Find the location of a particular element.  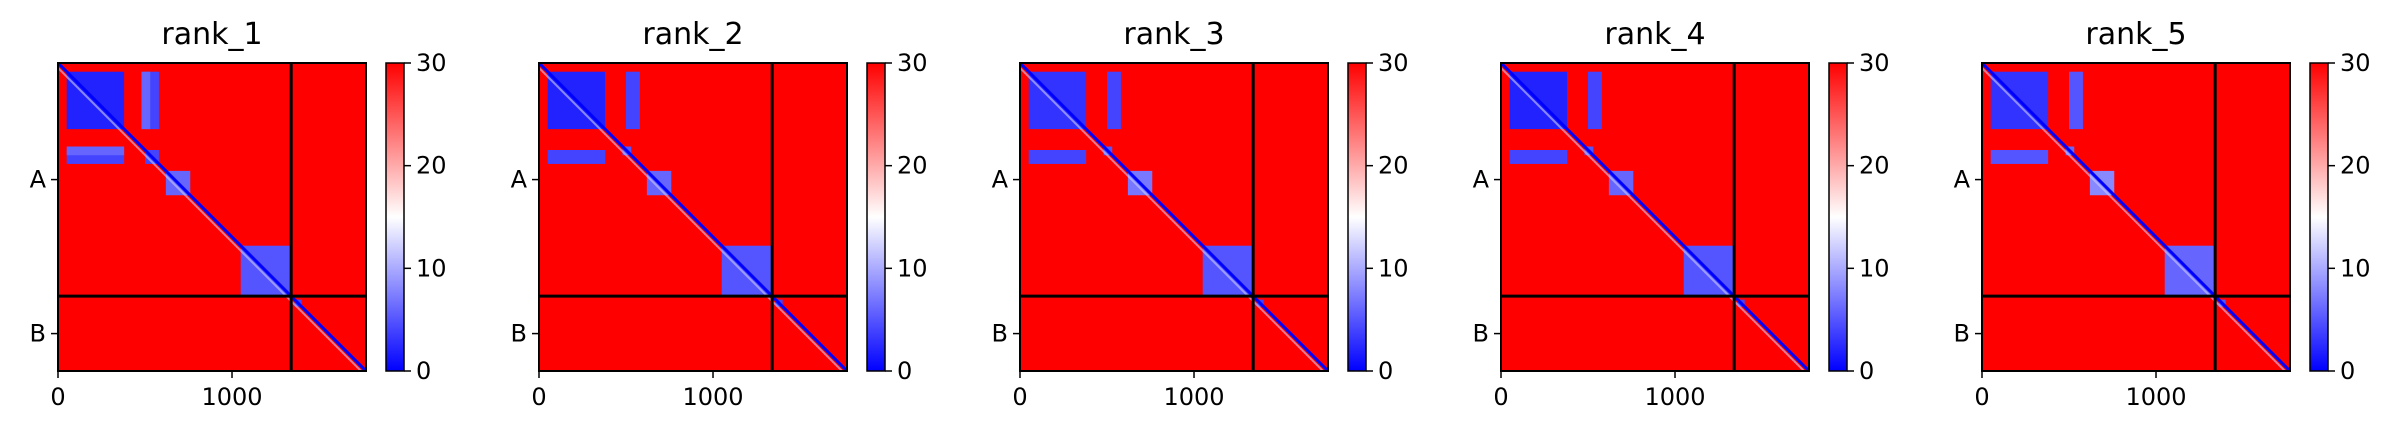

panel-title: rank_2 is located at coordinates (692, 34).